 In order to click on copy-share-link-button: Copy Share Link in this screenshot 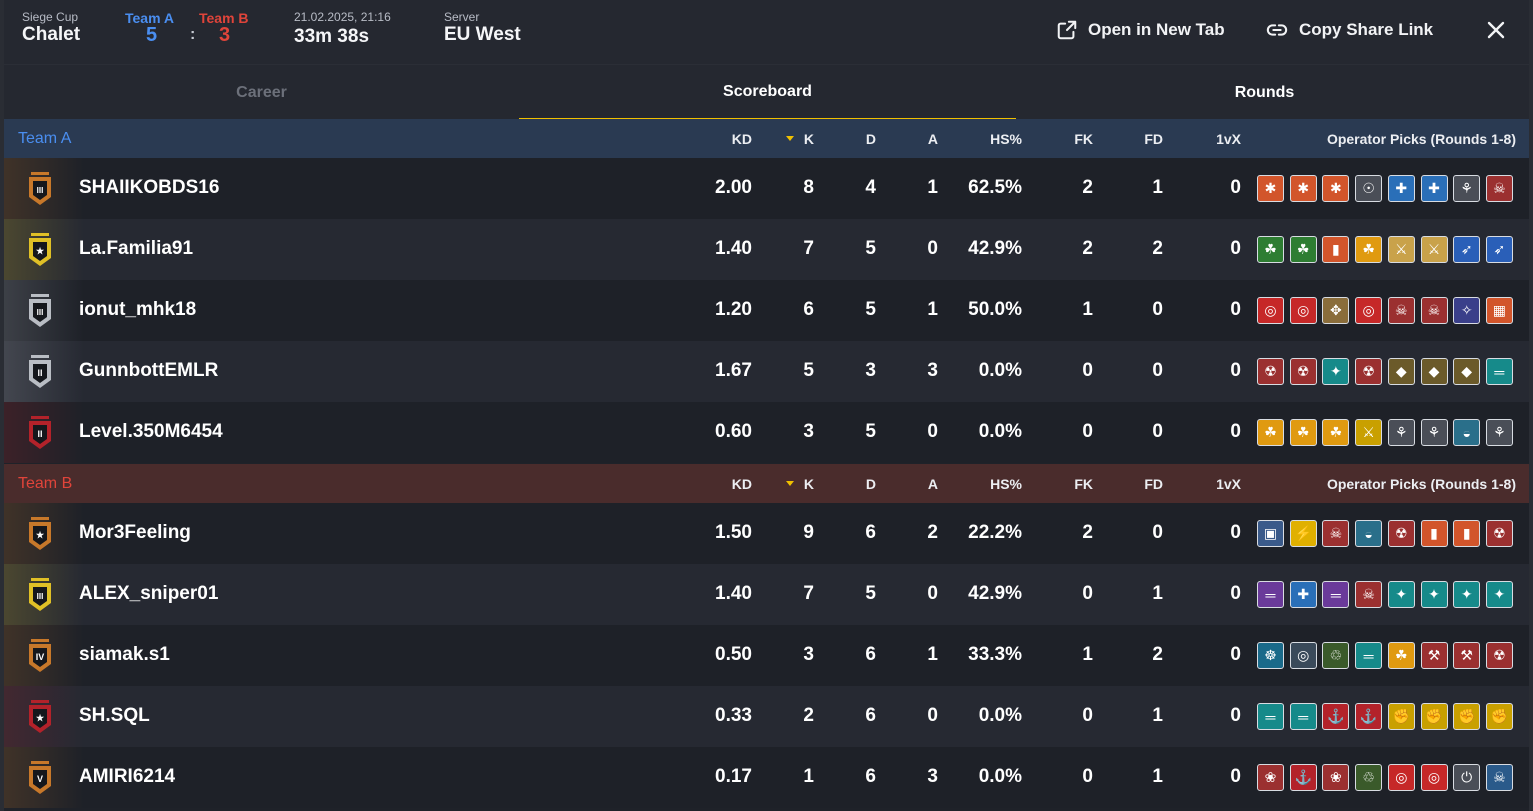, I will do `click(1349, 30)`.